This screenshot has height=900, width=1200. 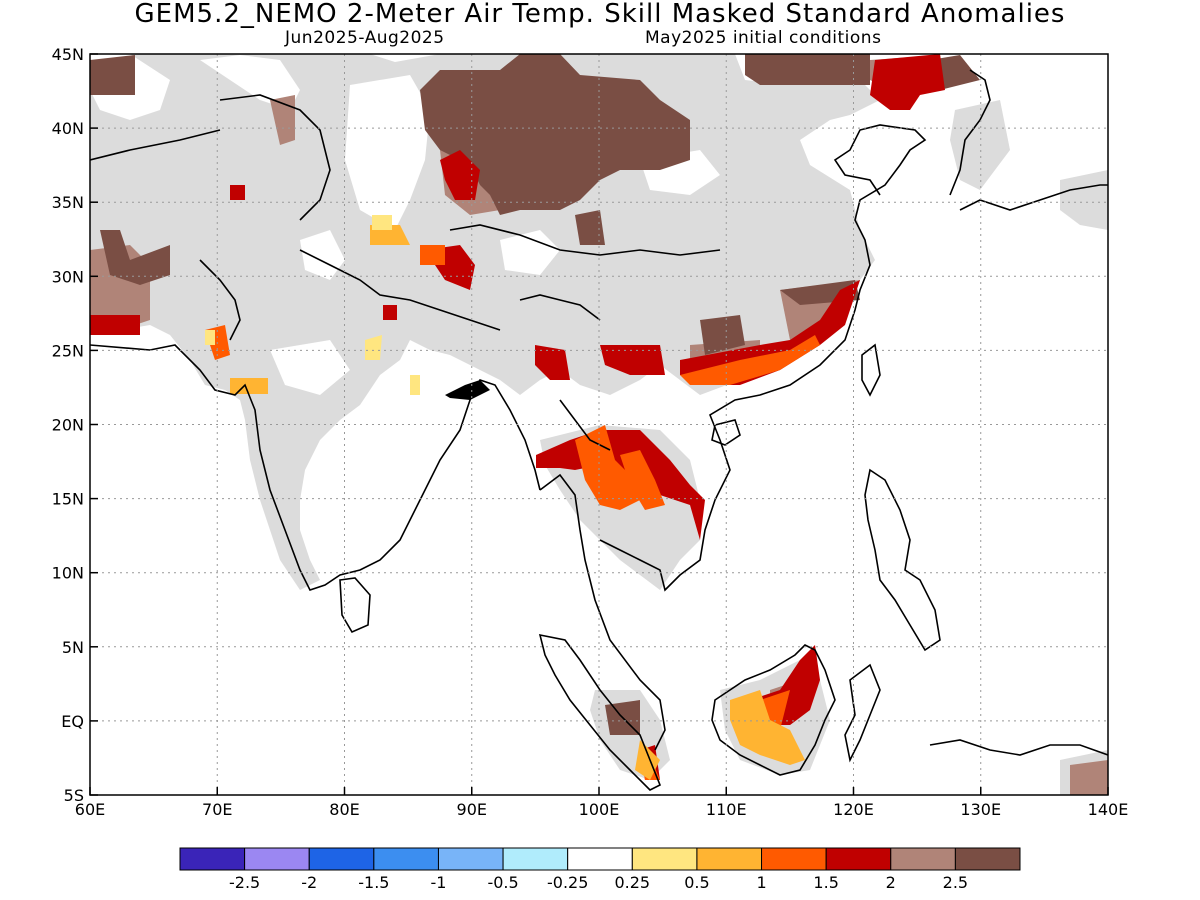 I want to click on colorbar-label: 1.5, so click(x=825, y=882).